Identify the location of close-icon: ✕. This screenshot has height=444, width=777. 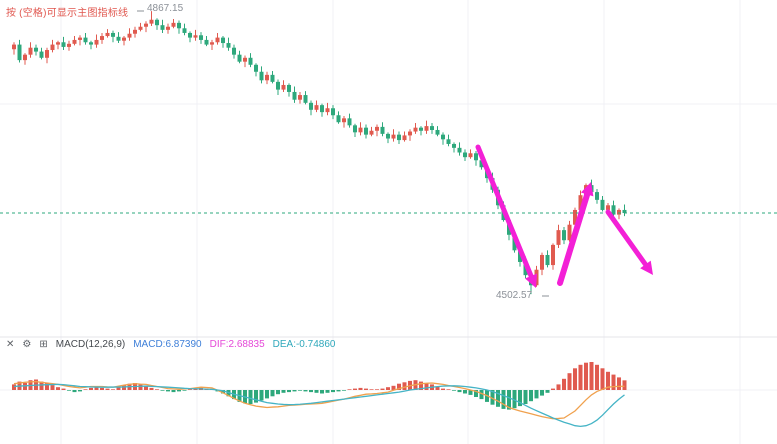
(10, 344).